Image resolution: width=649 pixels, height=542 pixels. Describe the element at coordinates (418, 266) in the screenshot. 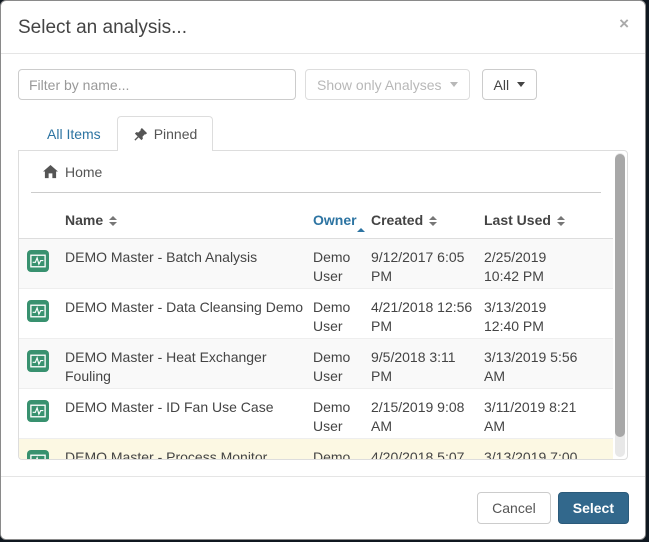

I see `analysis-created: 9/12/2017 6:05 PM` at that location.